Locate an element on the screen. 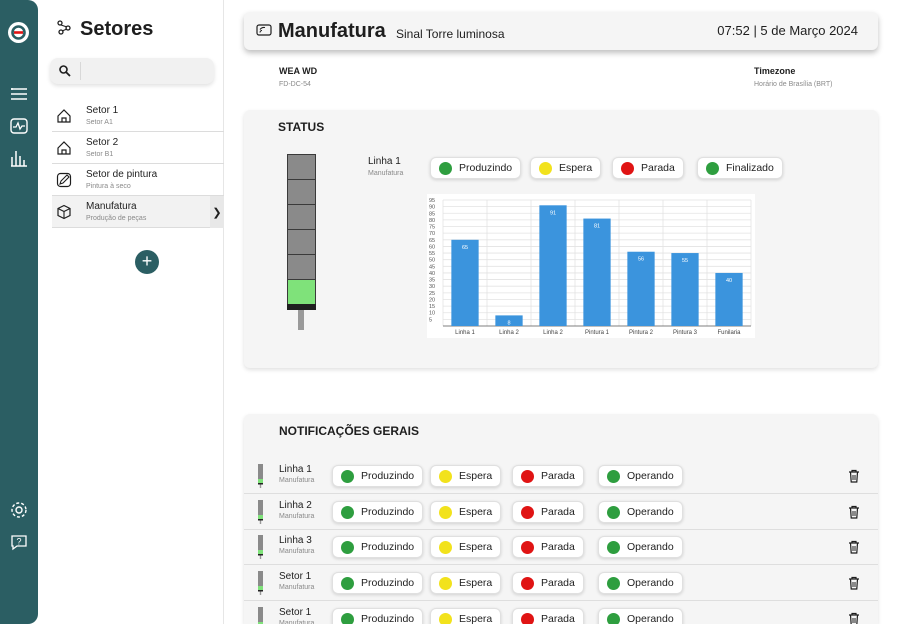 The height and width of the screenshot is (624, 900). x-tick-label: Pintura 3 is located at coordinates (685, 333).